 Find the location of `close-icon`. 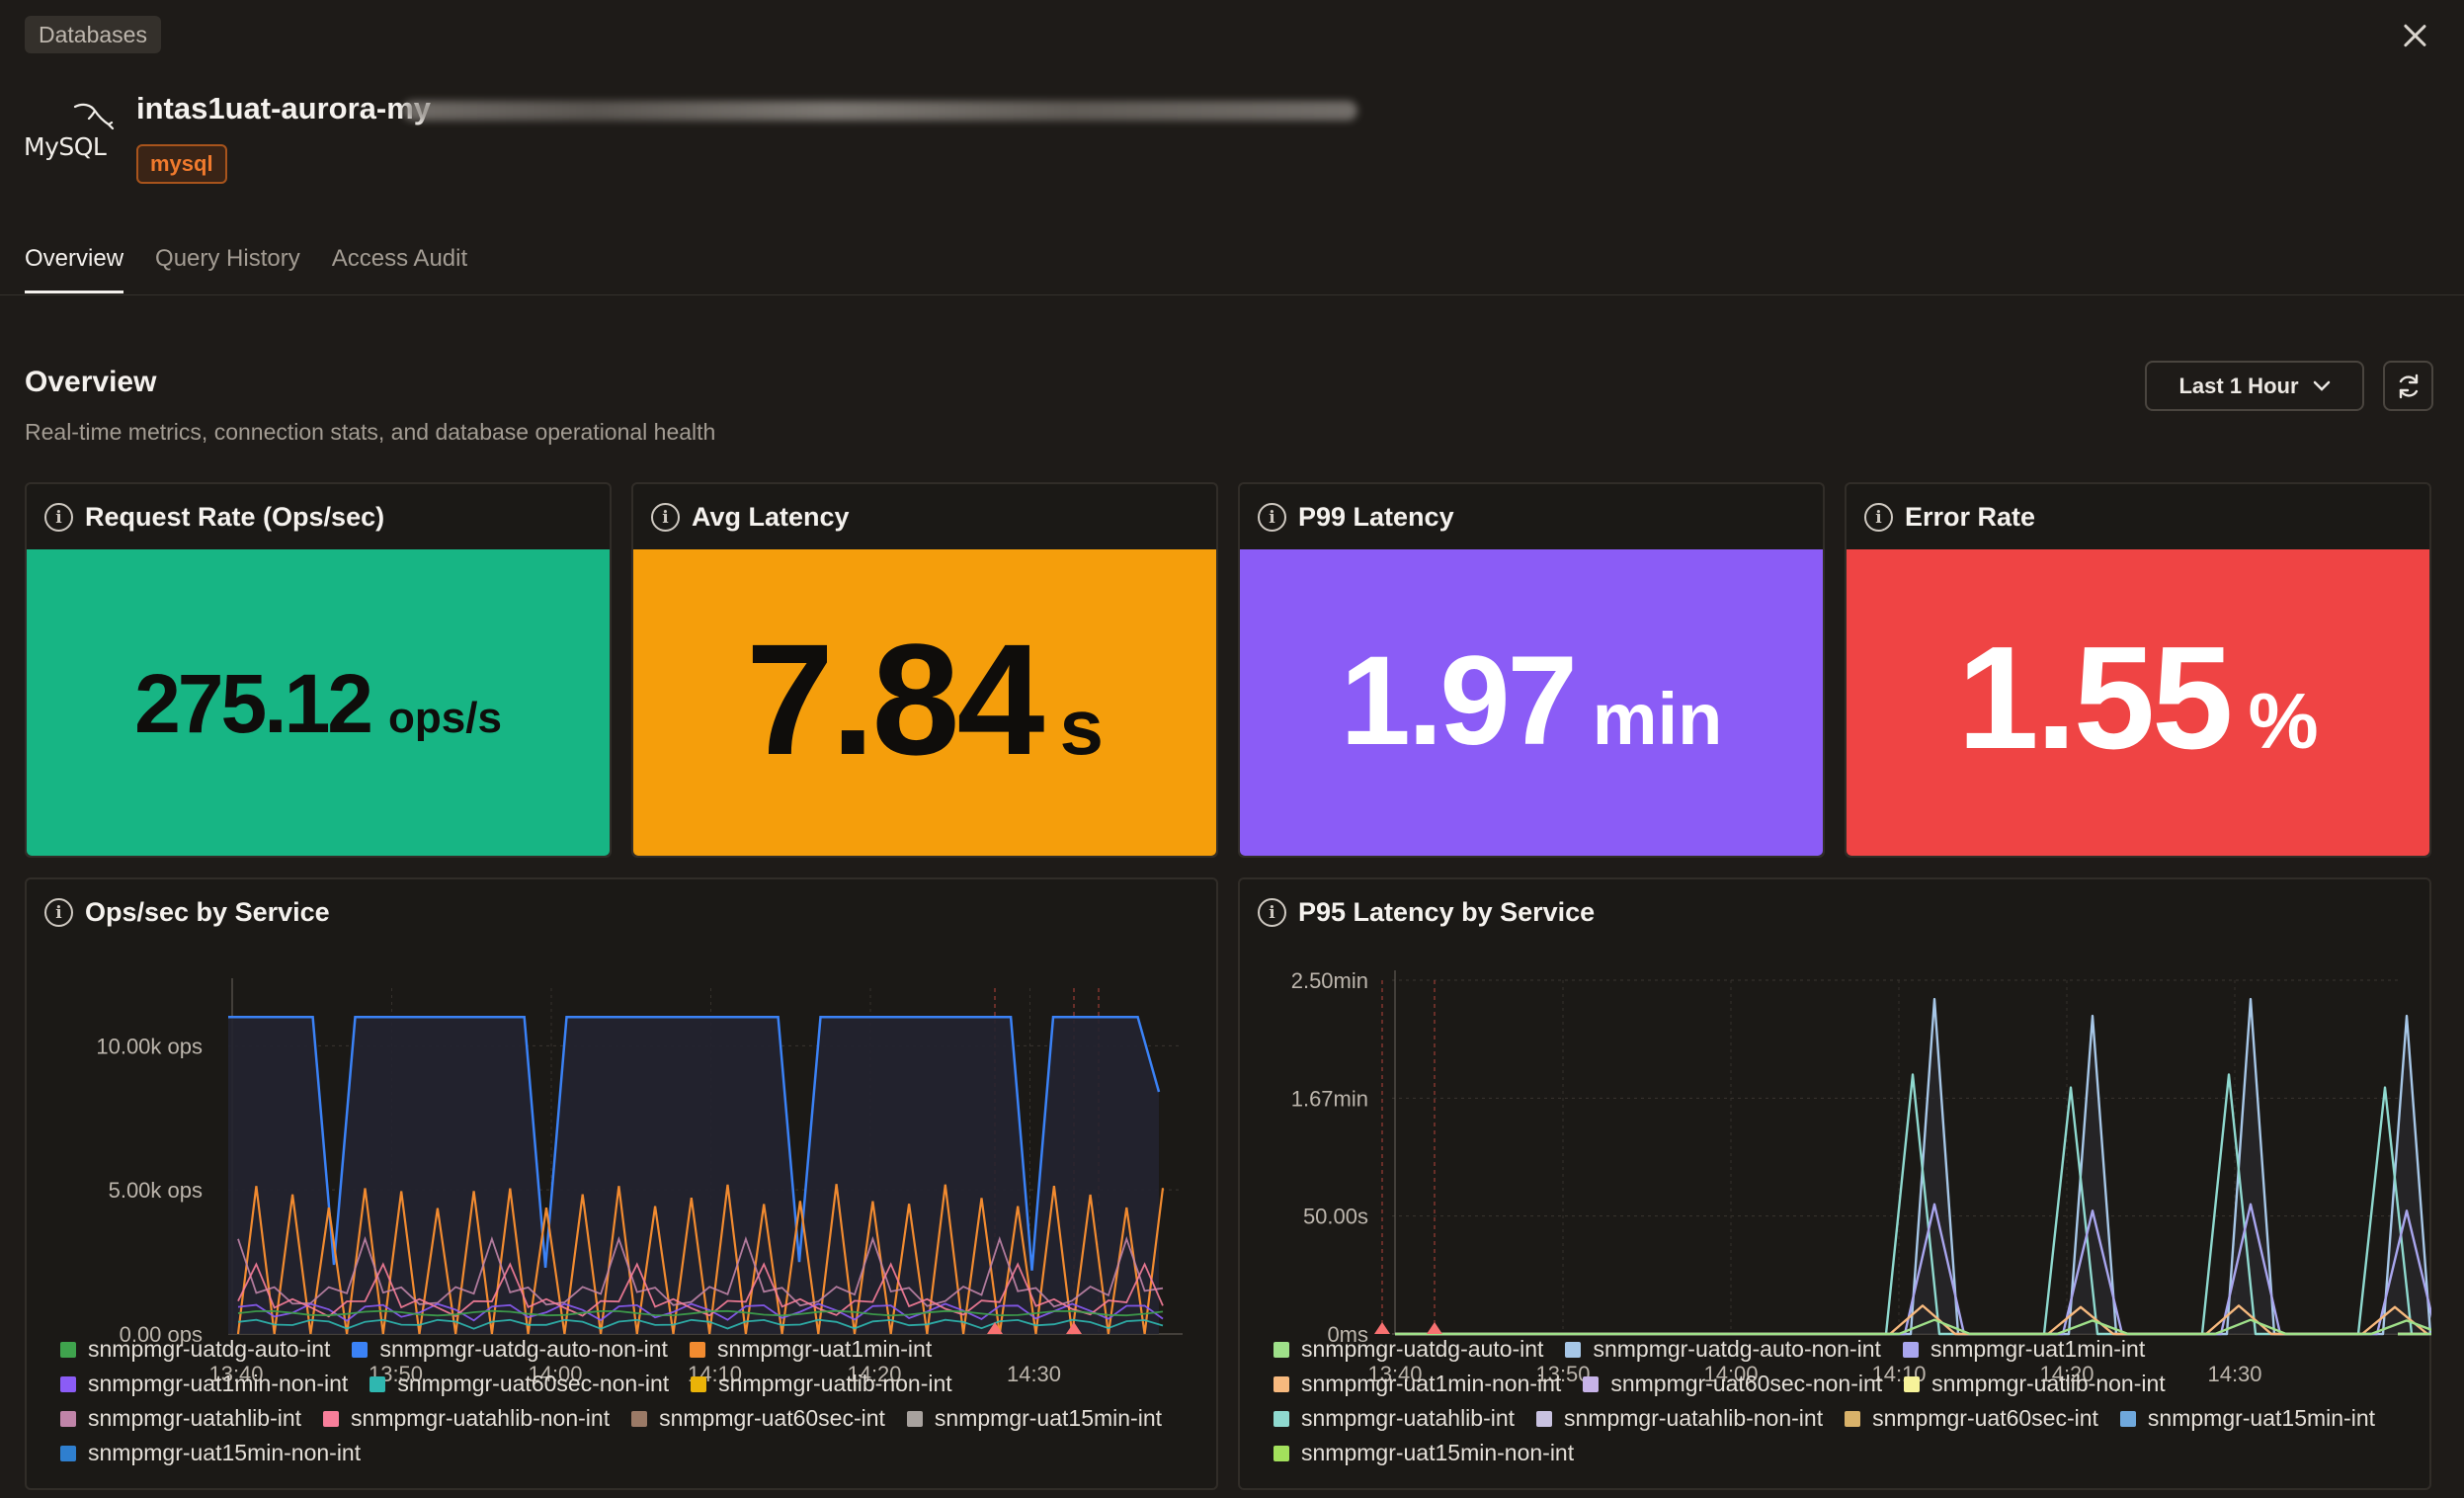

close-icon is located at coordinates (2414, 35).